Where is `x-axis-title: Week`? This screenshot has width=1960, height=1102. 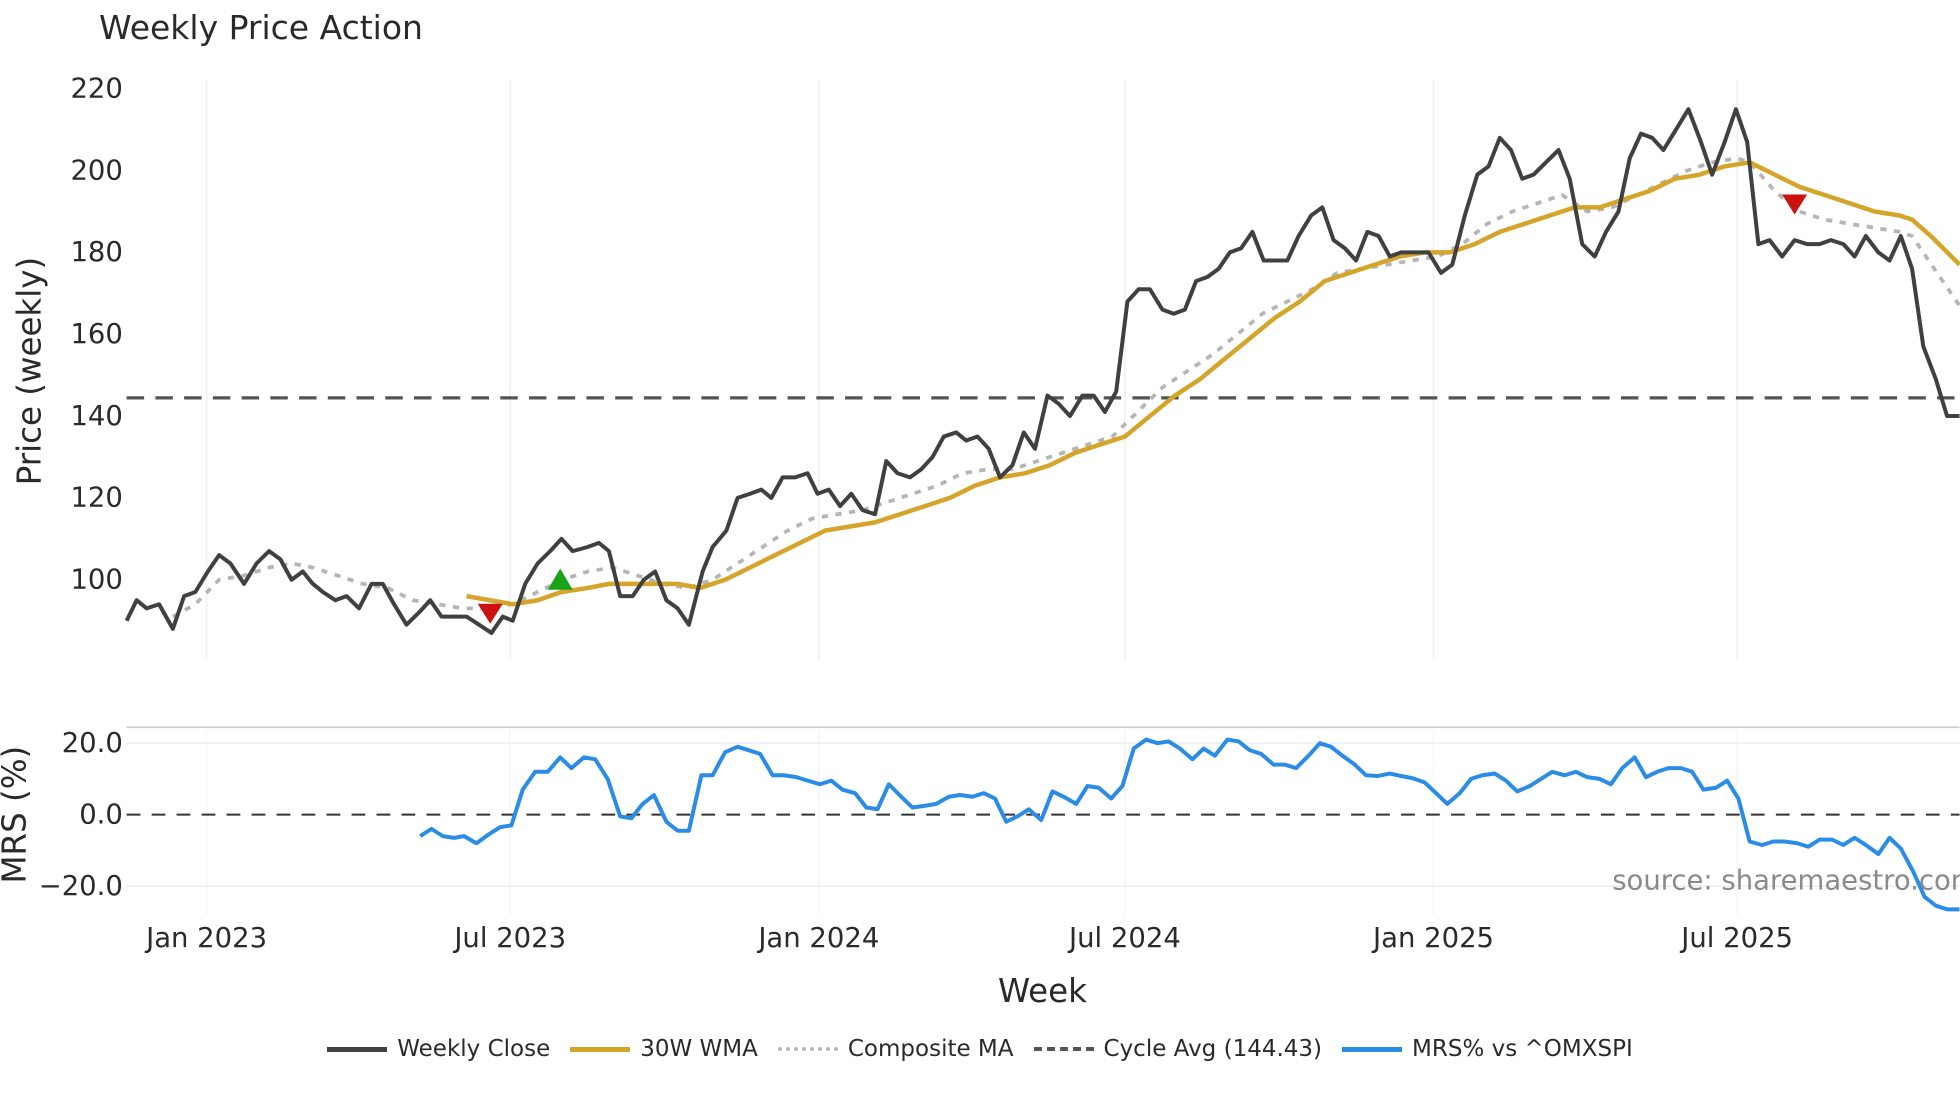 x-axis-title: Week is located at coordinates (1042, 991).